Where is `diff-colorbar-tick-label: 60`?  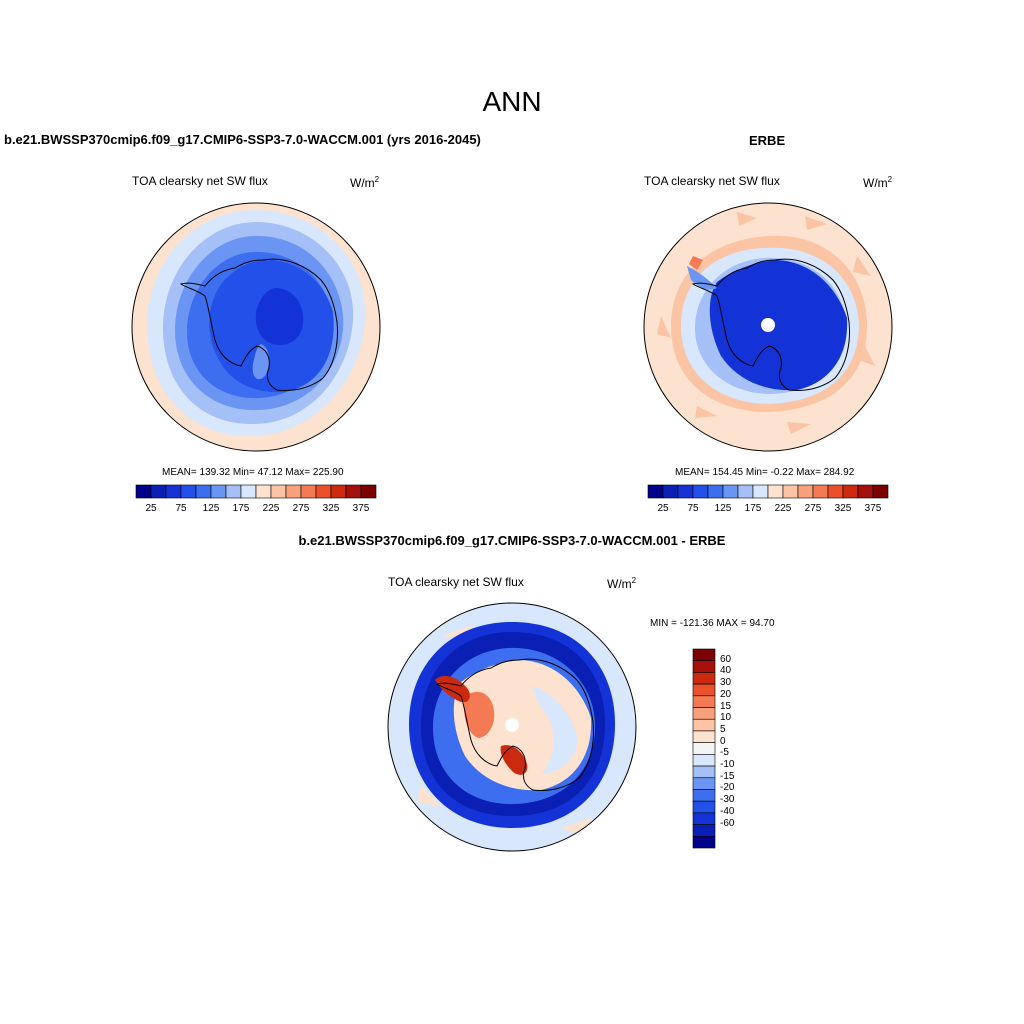
diff-colorbar-tick-label: 60 is located at coordinates (726, 659).